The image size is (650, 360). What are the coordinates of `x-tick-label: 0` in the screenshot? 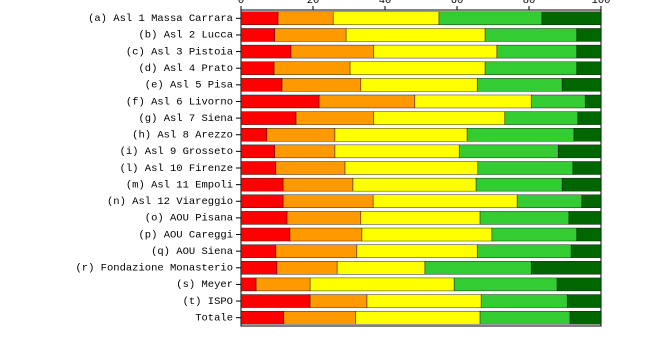 It's located at (241, 3).